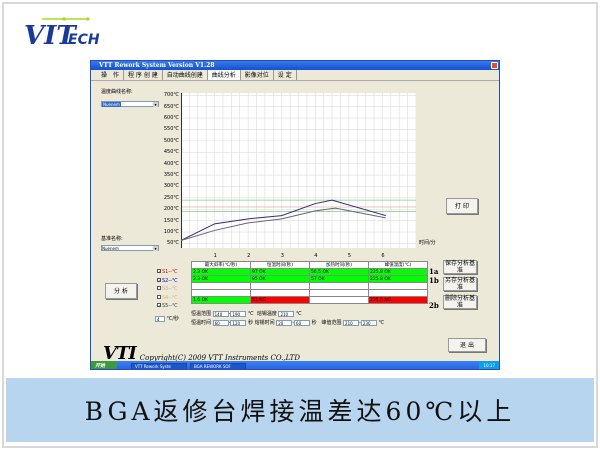 This screenshot has width=600, height=450. Describe the element at coordinates (398, 272) in the screenshot. I see `result-cell: 225.8 OK` at that location.